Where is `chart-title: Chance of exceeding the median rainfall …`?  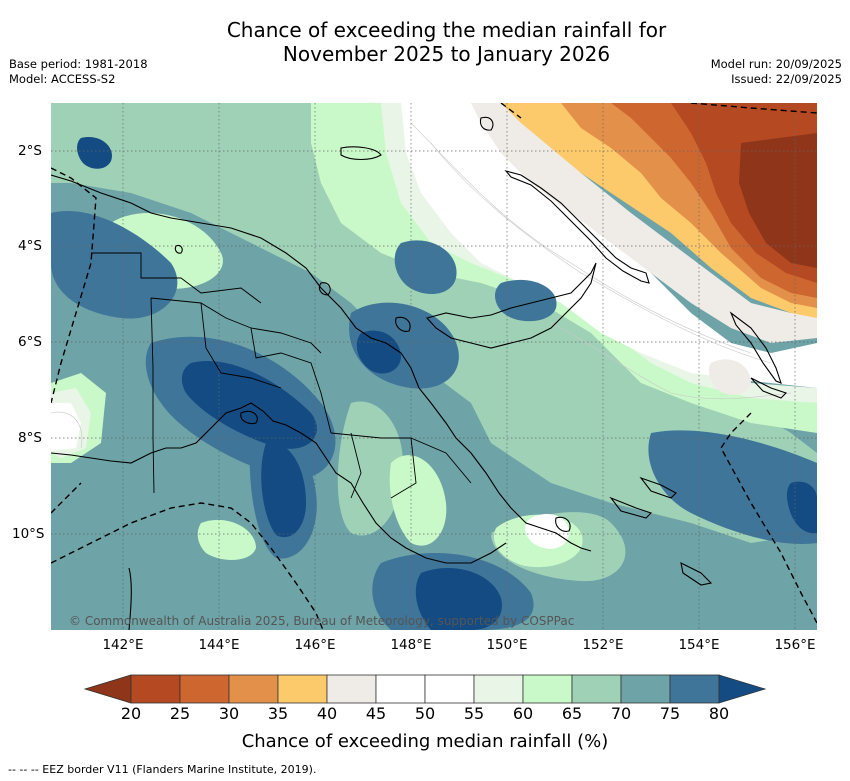 chart-title: Chance of exceeding the median rainfall … is located at coordinates (425, 42).